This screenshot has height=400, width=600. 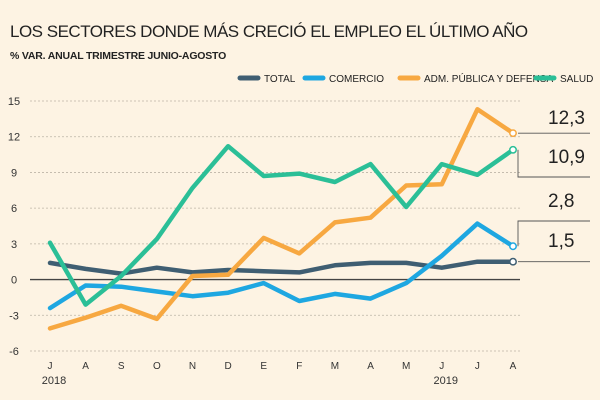 What do you see at coordinates (14, 138) in the screenshot?
I see `y-tick-label: 12` at bounding box center [14, 138].